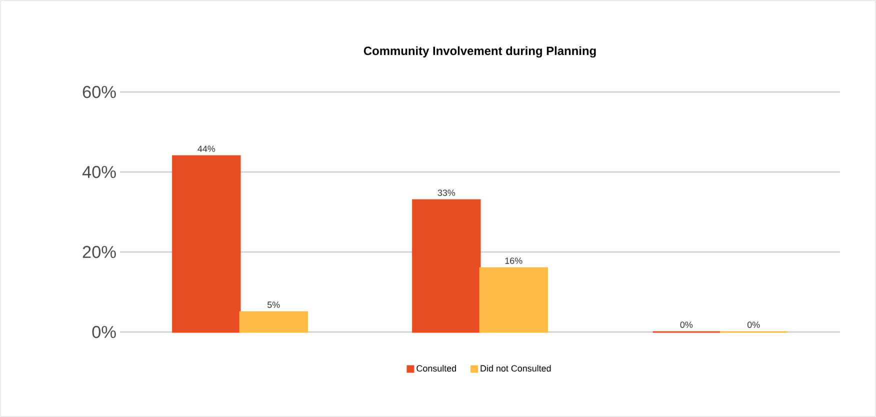 The width and height of the screenshot is (876, 417). Describe the element at coordinates (207, 149) in the screenshot. I see `data-label: 44%` at that location.